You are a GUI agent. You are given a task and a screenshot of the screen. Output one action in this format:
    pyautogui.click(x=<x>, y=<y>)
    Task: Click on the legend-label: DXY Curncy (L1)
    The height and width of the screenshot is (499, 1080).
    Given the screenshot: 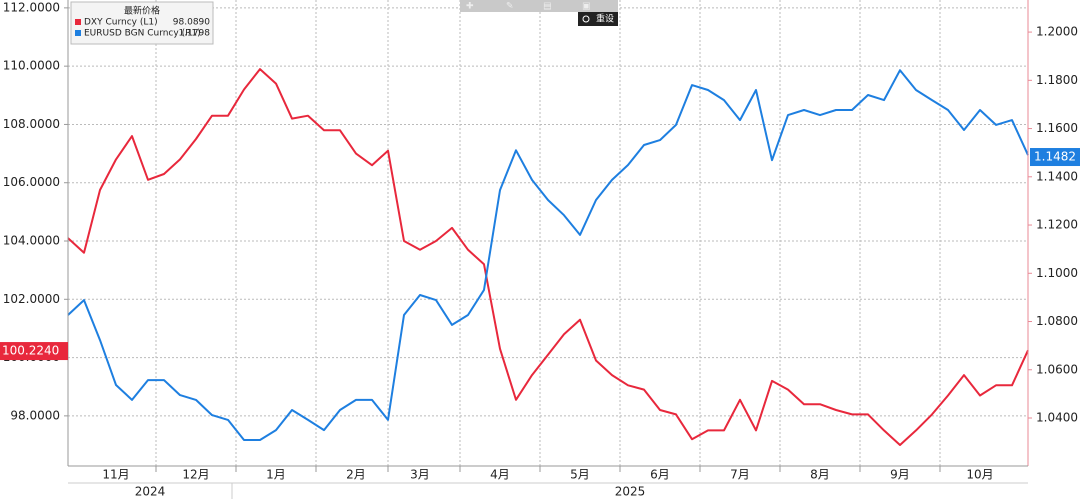 What is the action you would take?
    pyautogui.click(x=121, y=23)
    